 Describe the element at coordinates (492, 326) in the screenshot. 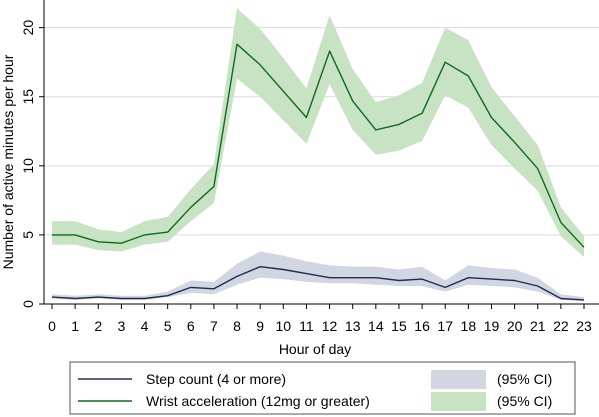

I see `x-tick-label: 19` at that location.